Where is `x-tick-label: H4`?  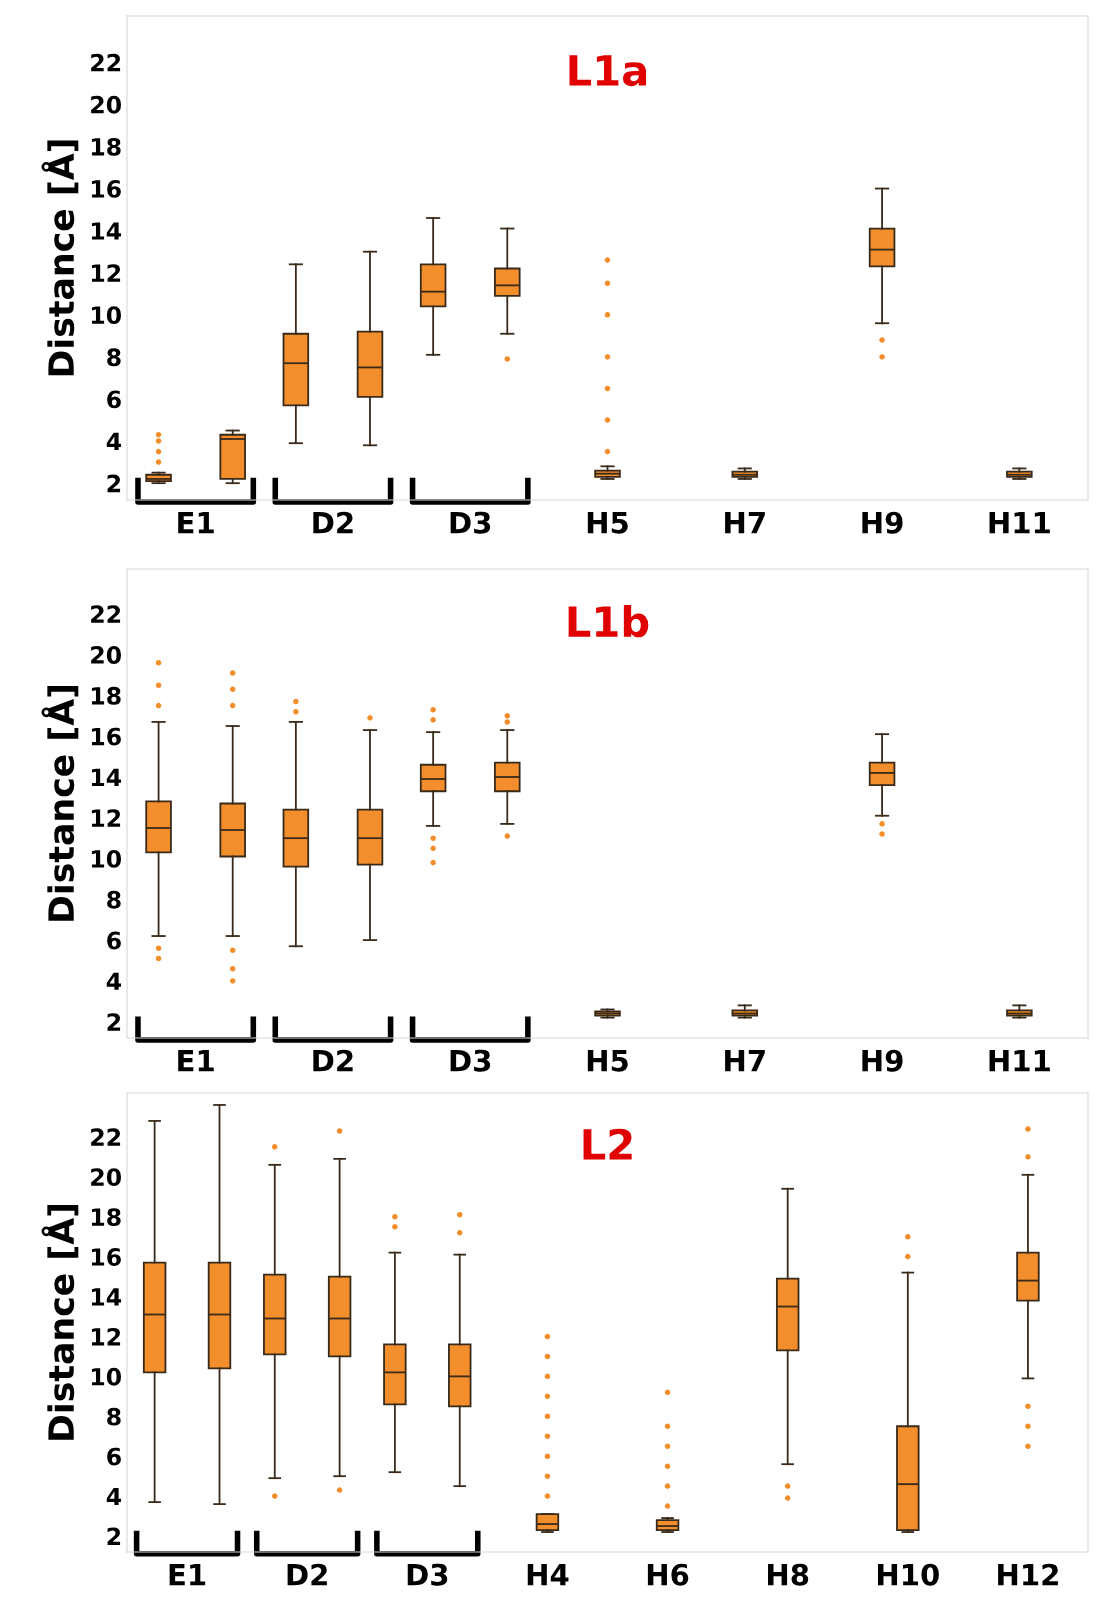 x-tick-label: H4 is located at coordinates (548, 1575).